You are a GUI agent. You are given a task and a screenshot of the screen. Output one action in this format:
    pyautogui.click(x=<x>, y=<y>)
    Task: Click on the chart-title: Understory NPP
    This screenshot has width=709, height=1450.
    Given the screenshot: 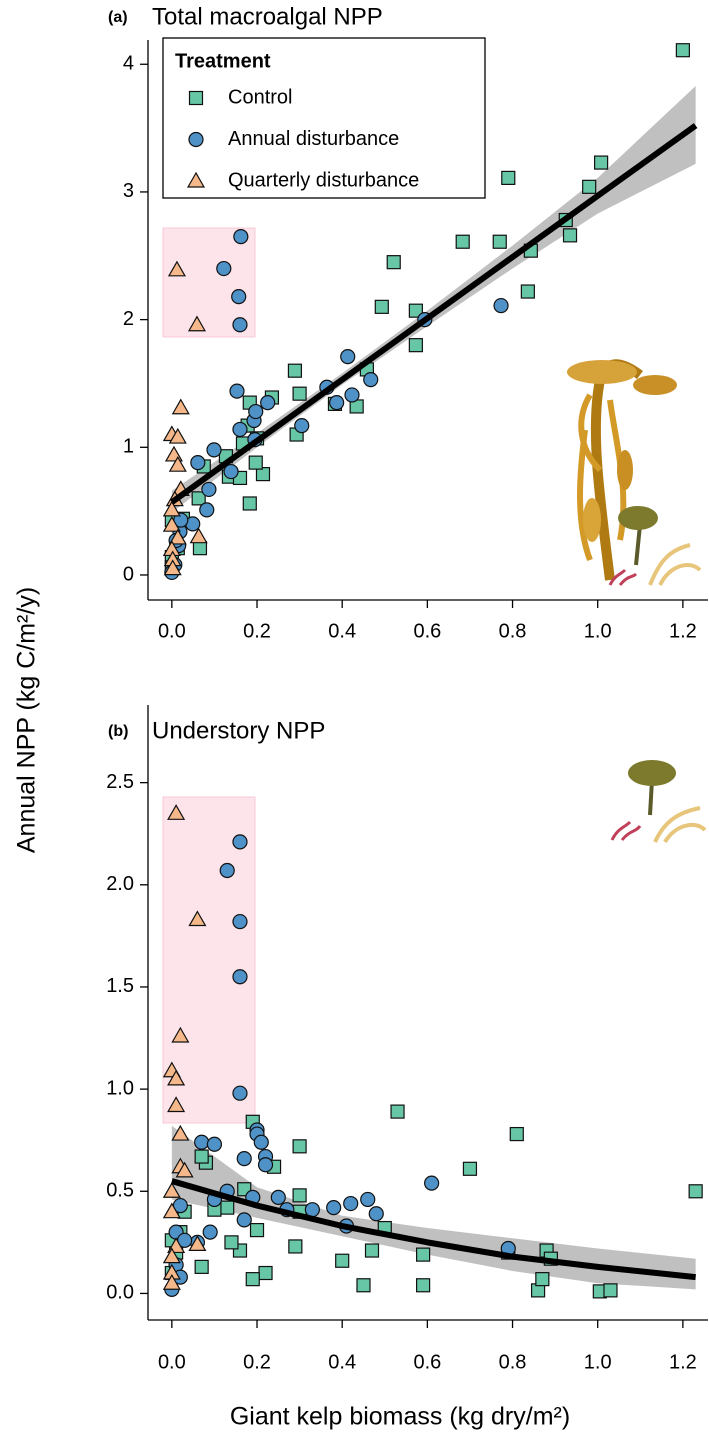 What is the action you would take?
    pyautogui.click(x=238, y=730)
    